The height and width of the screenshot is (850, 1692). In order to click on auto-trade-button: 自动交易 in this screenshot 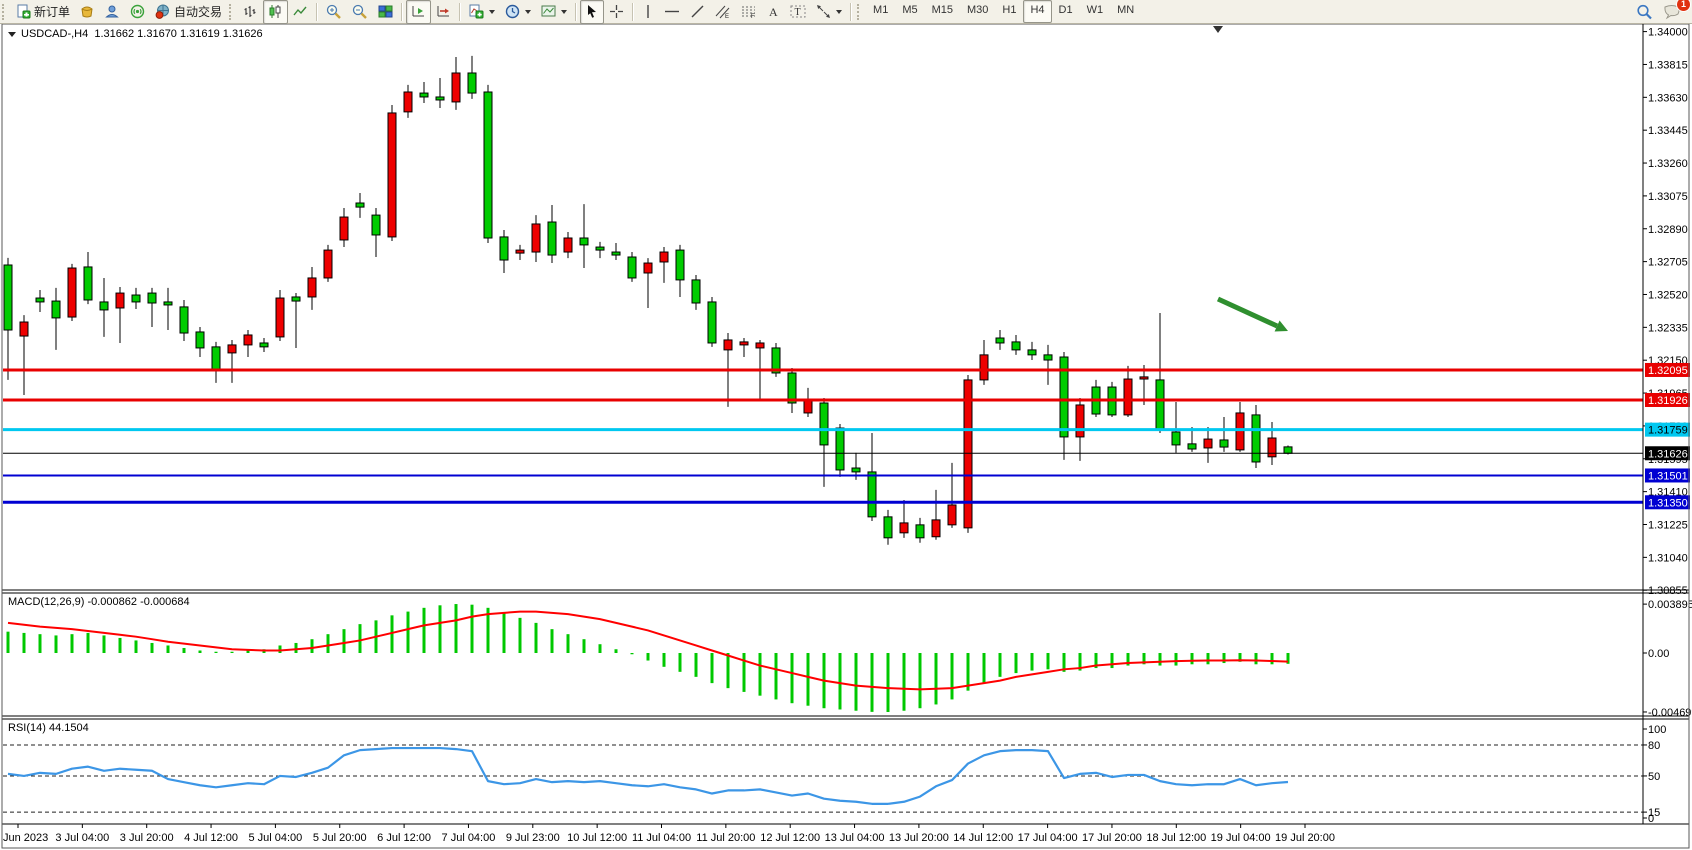, I will do `click(188, 12)`.